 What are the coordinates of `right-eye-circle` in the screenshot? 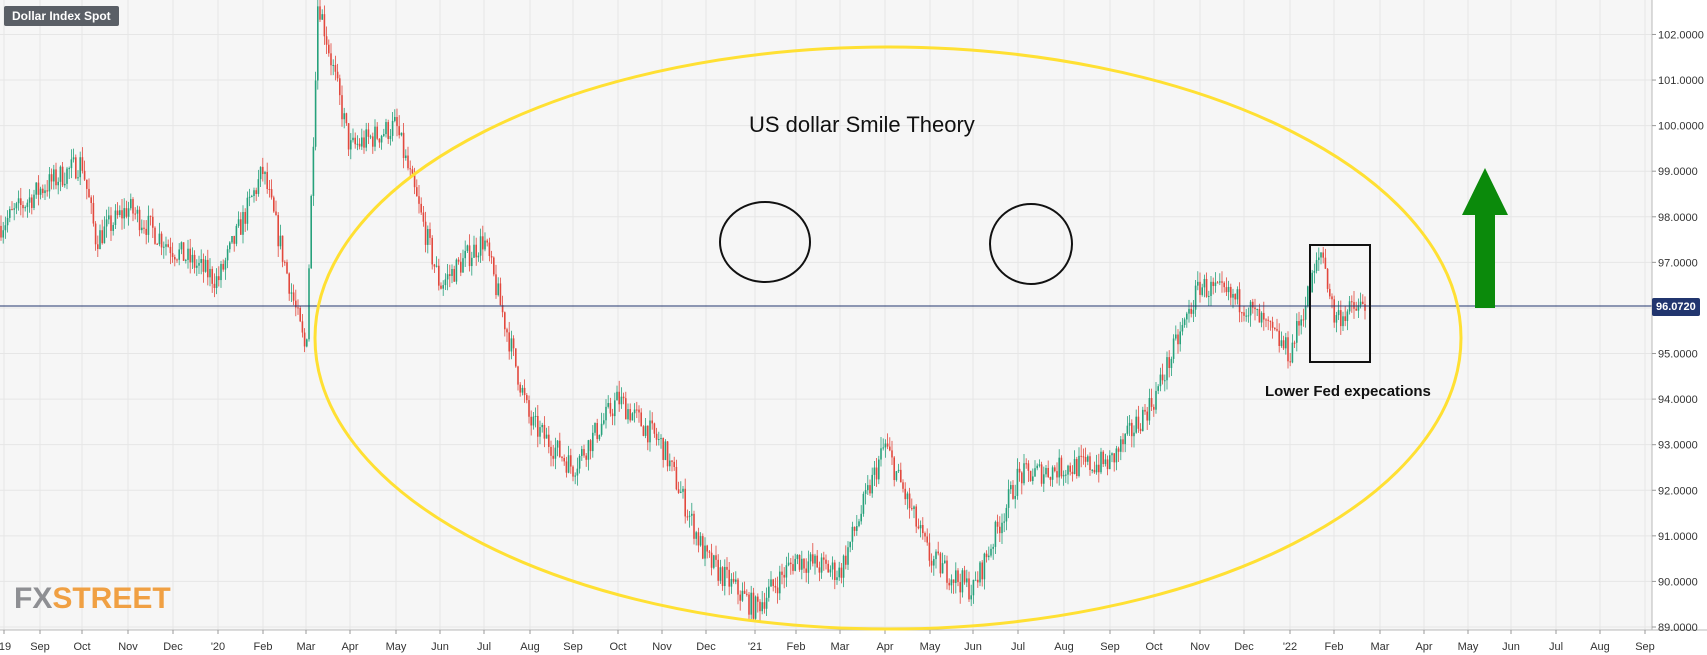 It's located at (1031, 244).